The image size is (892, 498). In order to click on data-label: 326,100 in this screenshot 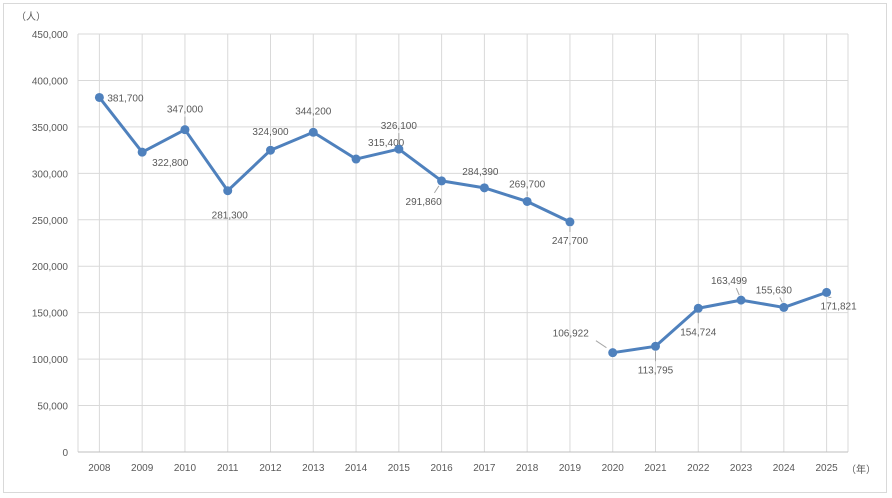, I will do `click(399, 126)`.